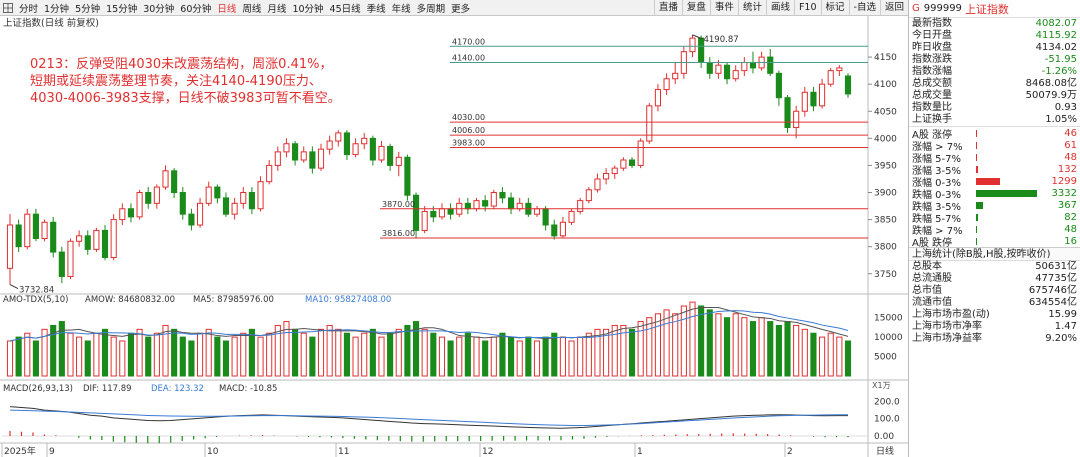  I want to click on toolbar-button-2: 事件, so click(723, 8).